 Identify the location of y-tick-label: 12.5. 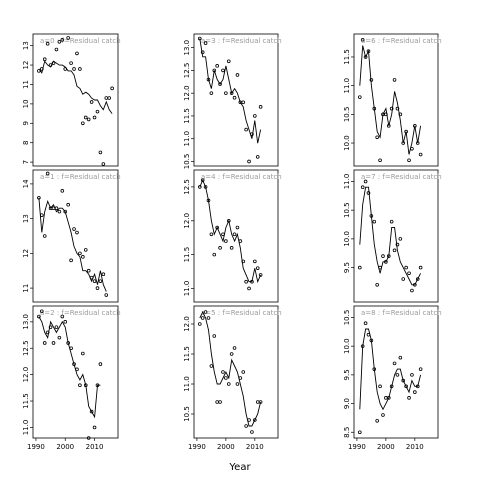
(187, 187).